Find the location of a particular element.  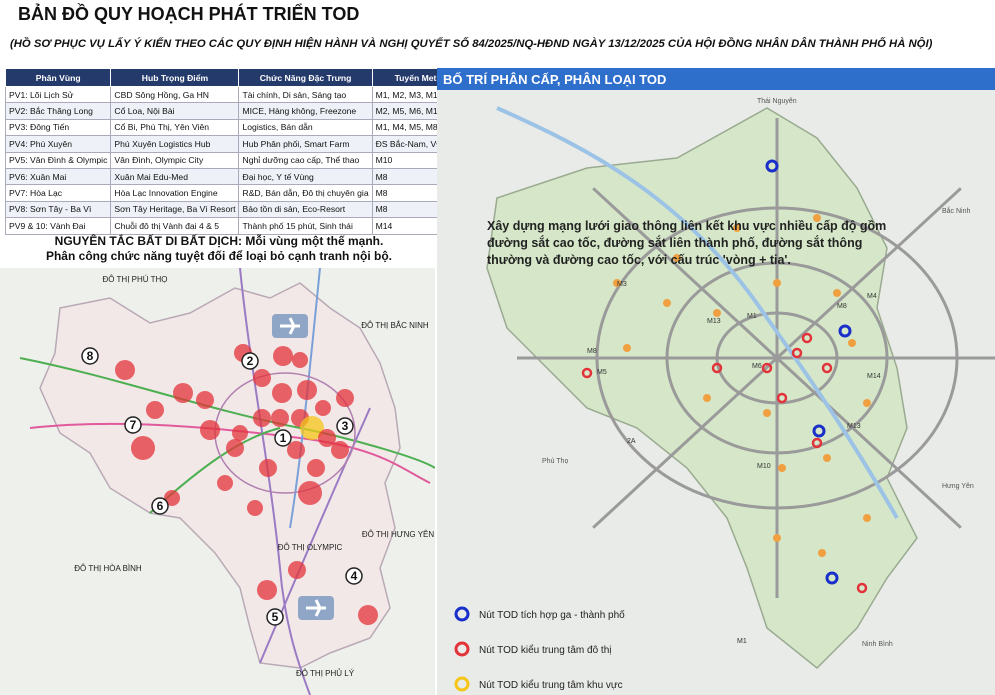

table-cell: MICE, Hàng không, Freezone is located at coordinates (305, 111).